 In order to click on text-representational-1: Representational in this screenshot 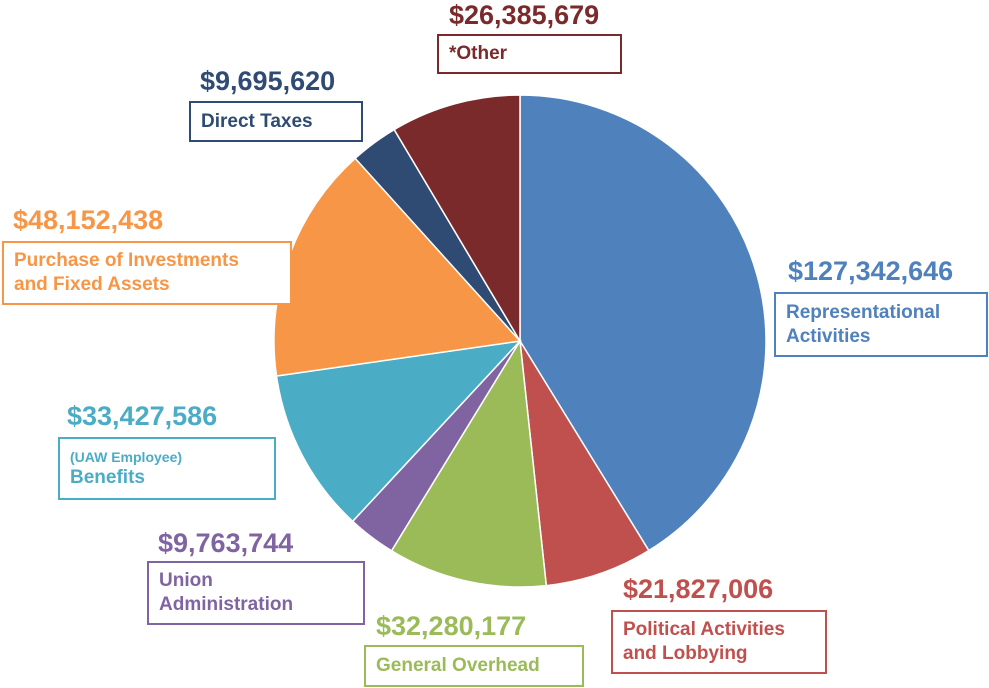, I will do `click(863, 312)`.